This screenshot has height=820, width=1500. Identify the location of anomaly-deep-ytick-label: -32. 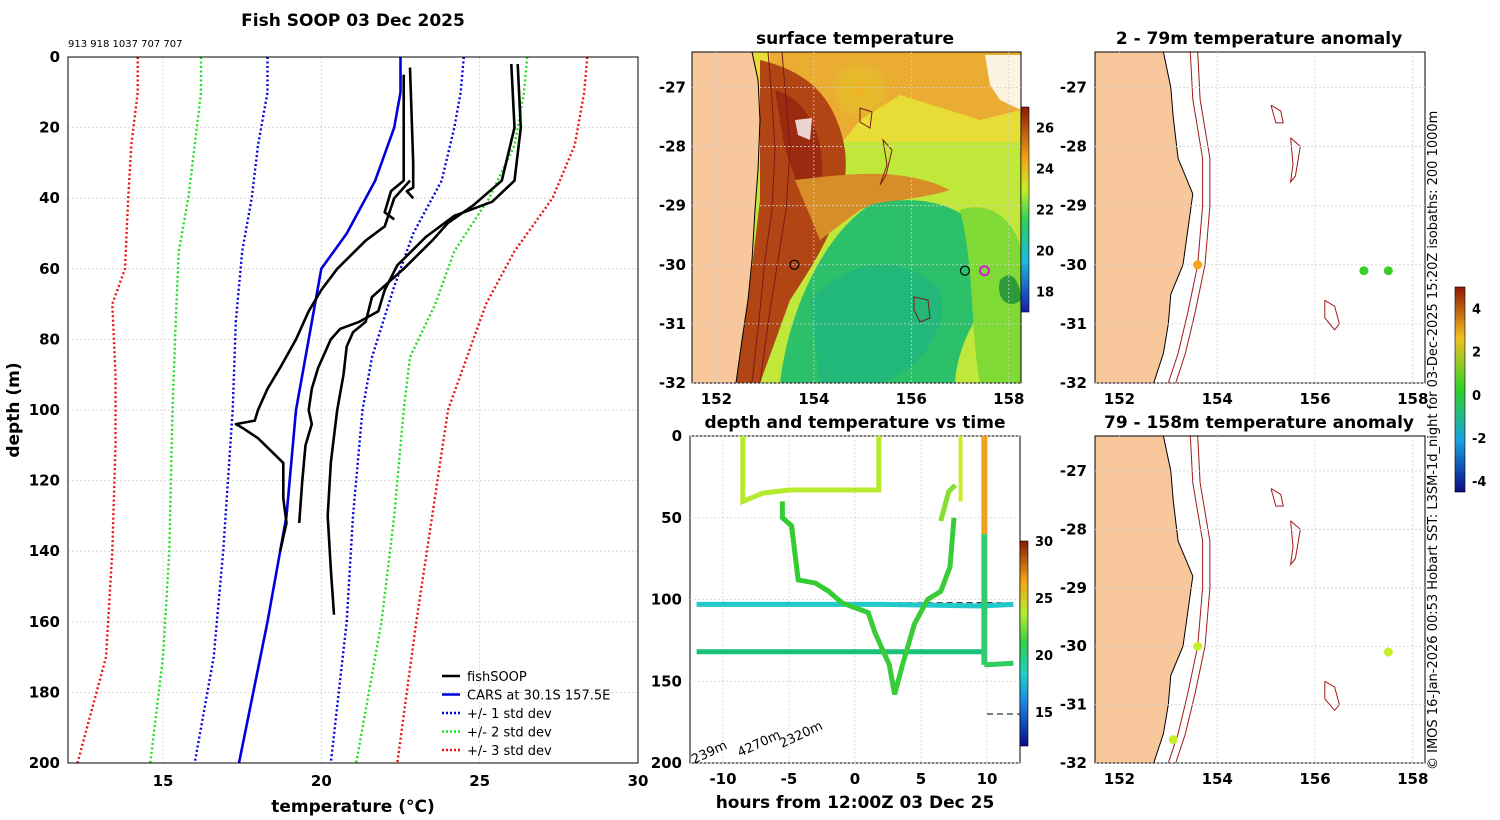
(1073, 763).